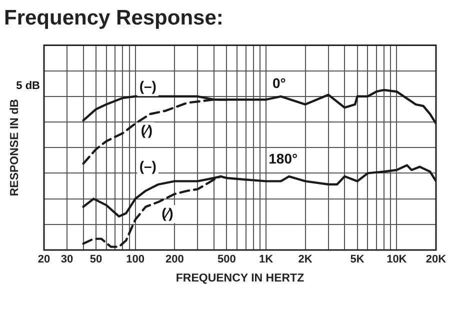 Image resolution: width=474 pixels, height=323 pixels. I want to click on annotation: 0°, so click(279, 82).